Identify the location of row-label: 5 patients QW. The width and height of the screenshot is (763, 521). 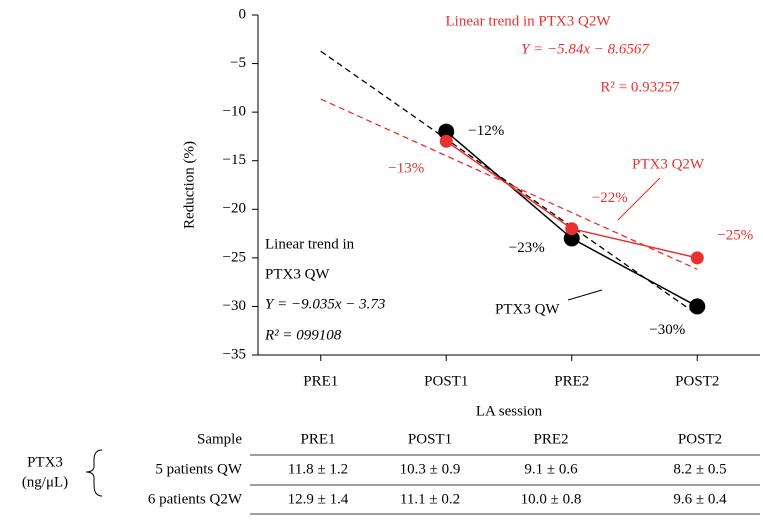
(198, 469).